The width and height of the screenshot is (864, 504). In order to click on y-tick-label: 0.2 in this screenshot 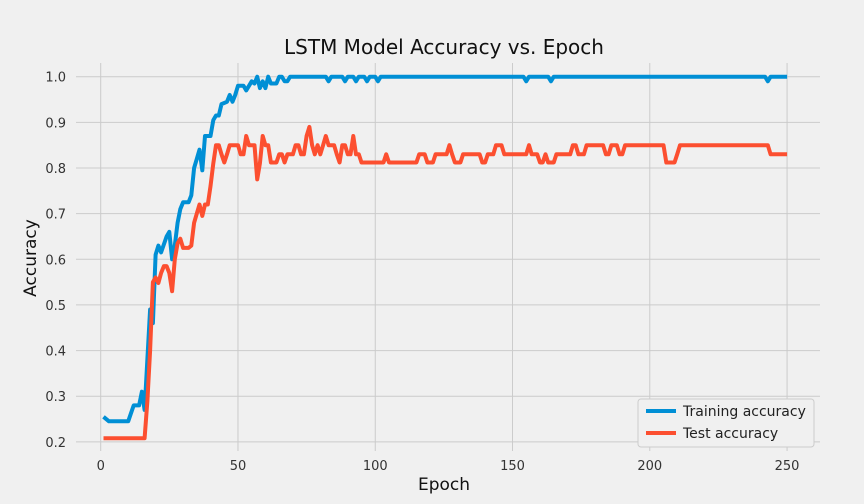, I will do `click(55, 443)`.